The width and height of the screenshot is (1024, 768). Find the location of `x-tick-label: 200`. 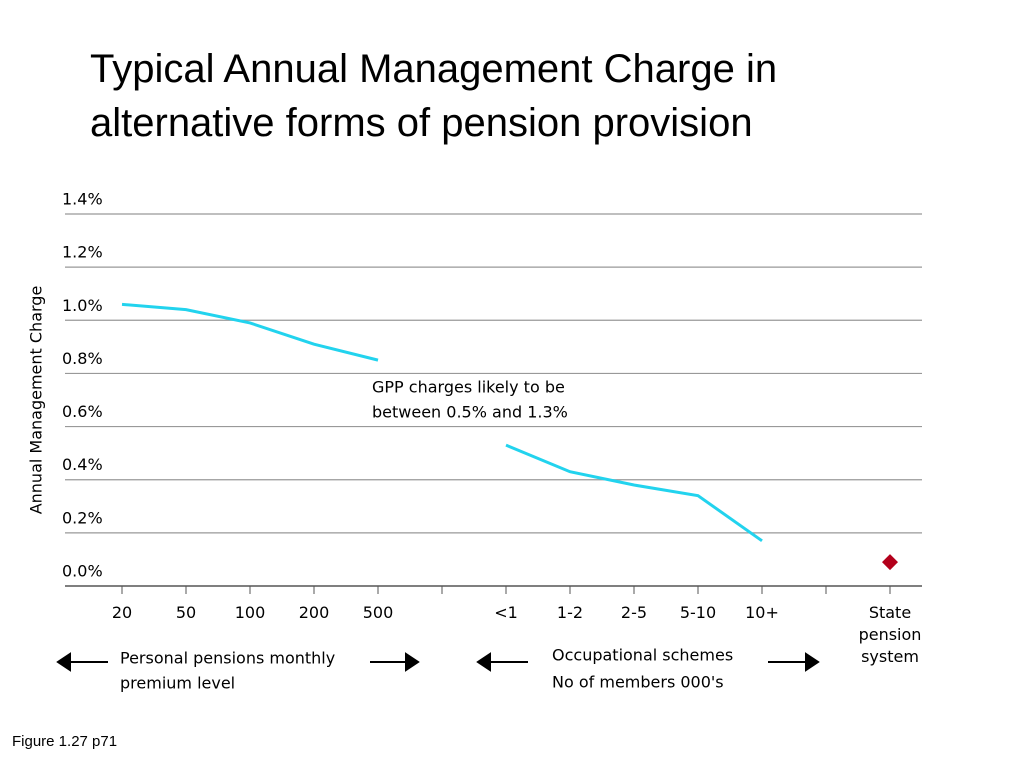

x-tick-label: 200 is located at coordinates (314, 612).